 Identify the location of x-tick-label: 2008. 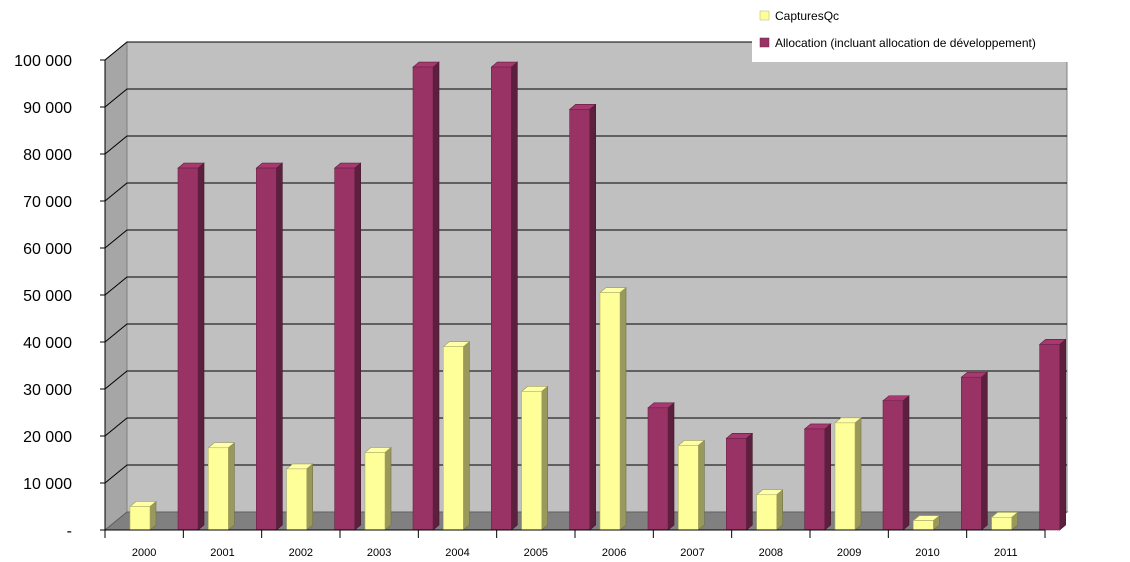
(771, 553).